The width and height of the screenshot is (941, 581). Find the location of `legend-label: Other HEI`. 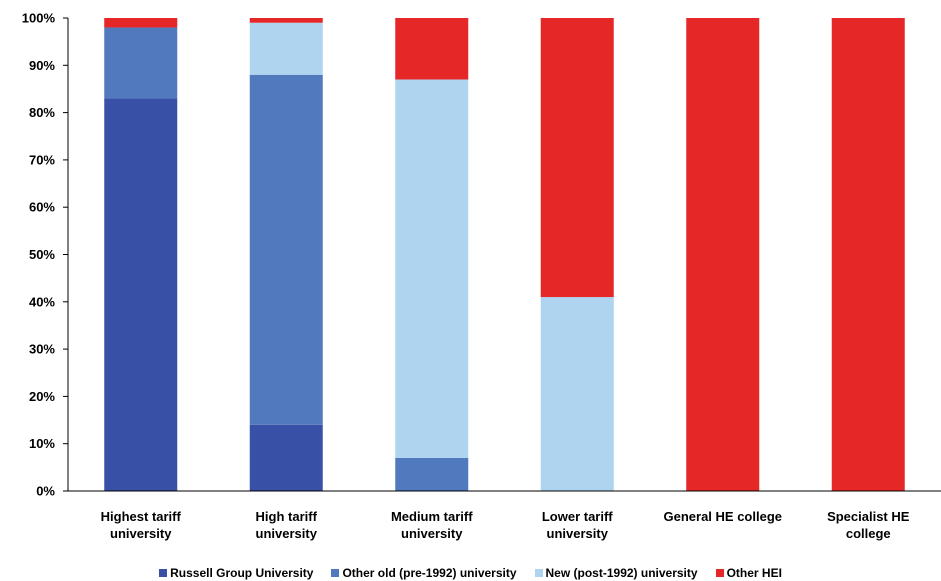

legend-label: Other HEI is located at coordinates (754, 573).